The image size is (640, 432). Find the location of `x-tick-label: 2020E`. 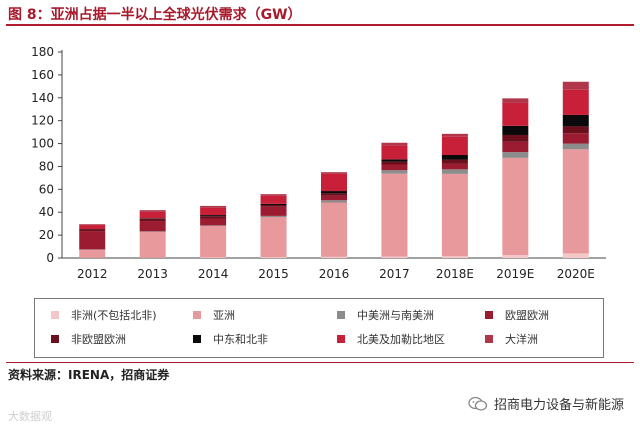

x-tick-label: 2020E is located at coordinates (576, 274).